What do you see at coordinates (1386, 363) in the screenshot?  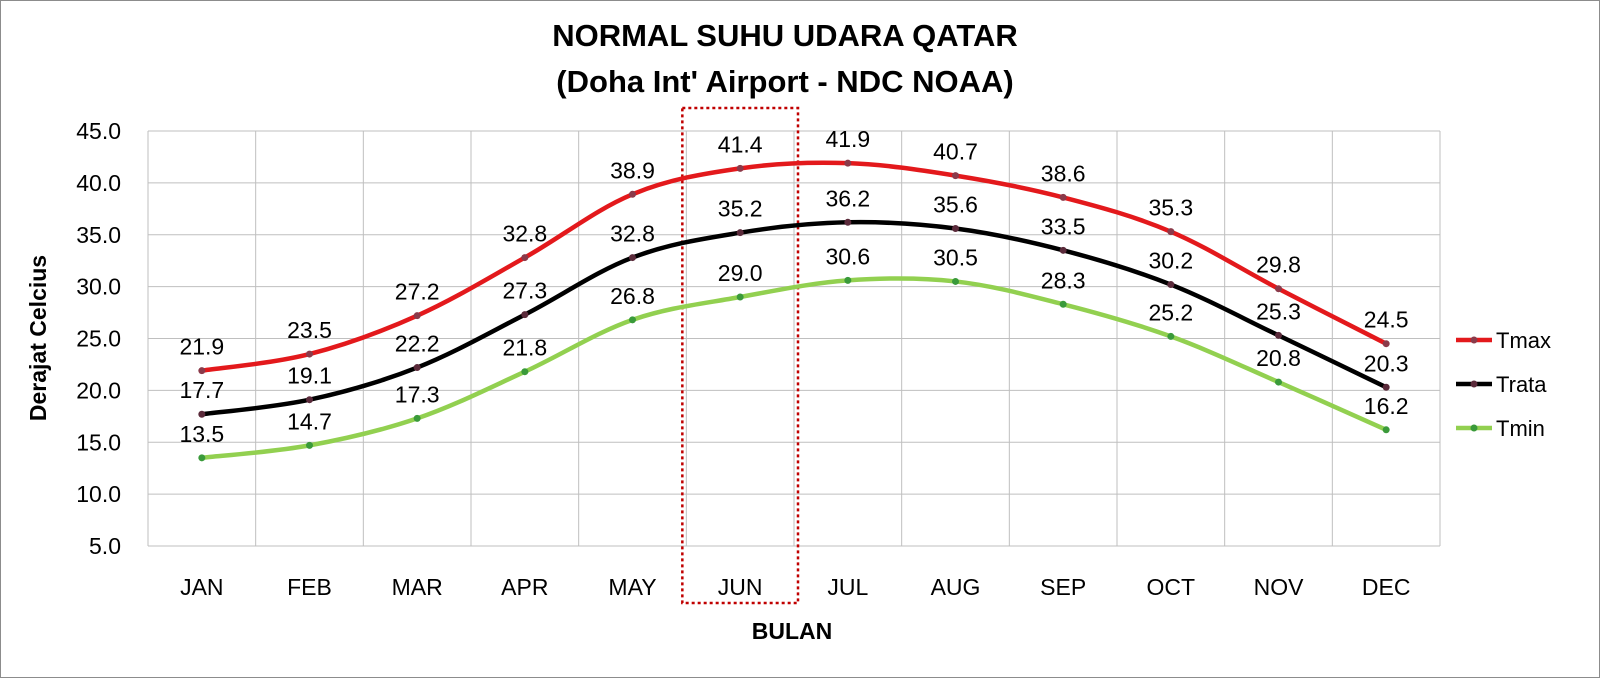 I see `data-label: 20.3` at bounding box center [1386, 363].